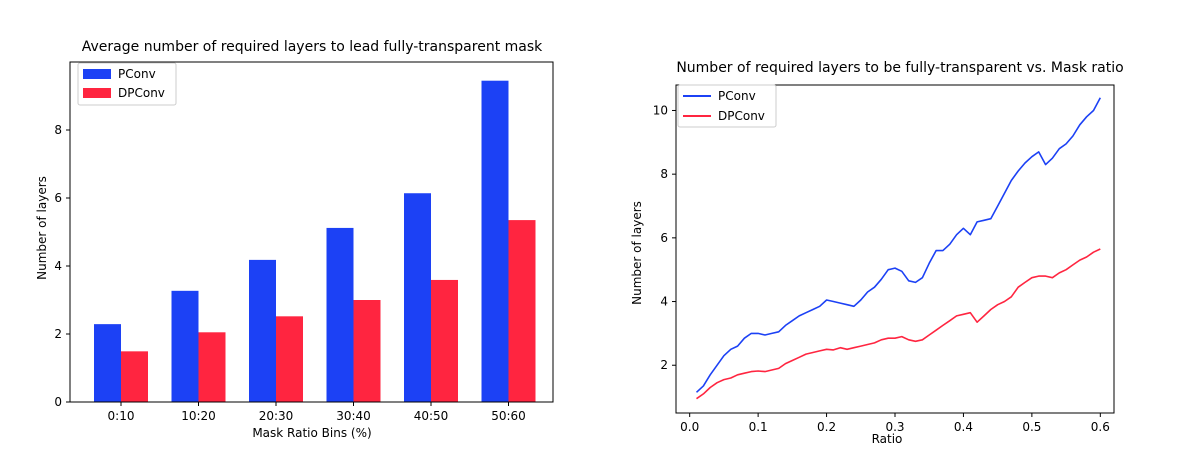 This screenshot has height=469, width=1177. Describe the element at coordinates (311, 433) in the screenshot. I see `bar-chart-x-axis-label: Mask Ratio Bins (%)` at that location.